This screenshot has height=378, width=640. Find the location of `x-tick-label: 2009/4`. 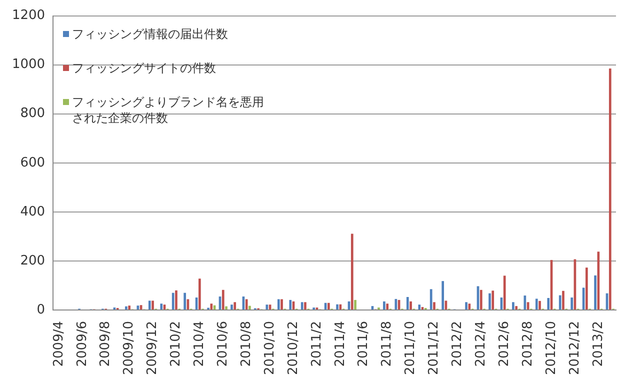

x-tick-label: 2009/4 is located at coordinates (58, 343).